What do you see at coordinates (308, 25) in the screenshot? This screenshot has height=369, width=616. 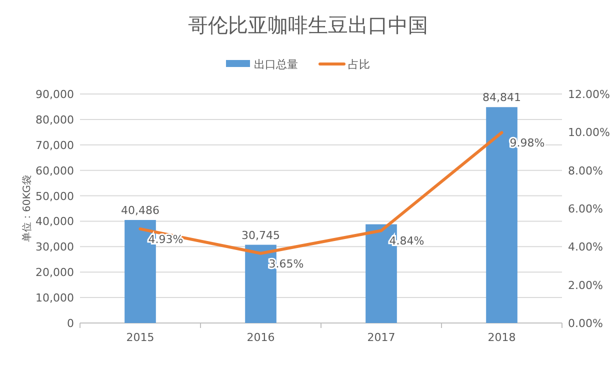 I see `title: 哥伦比亚咖啡生豆出口中国` at bounding box center [308, 25].